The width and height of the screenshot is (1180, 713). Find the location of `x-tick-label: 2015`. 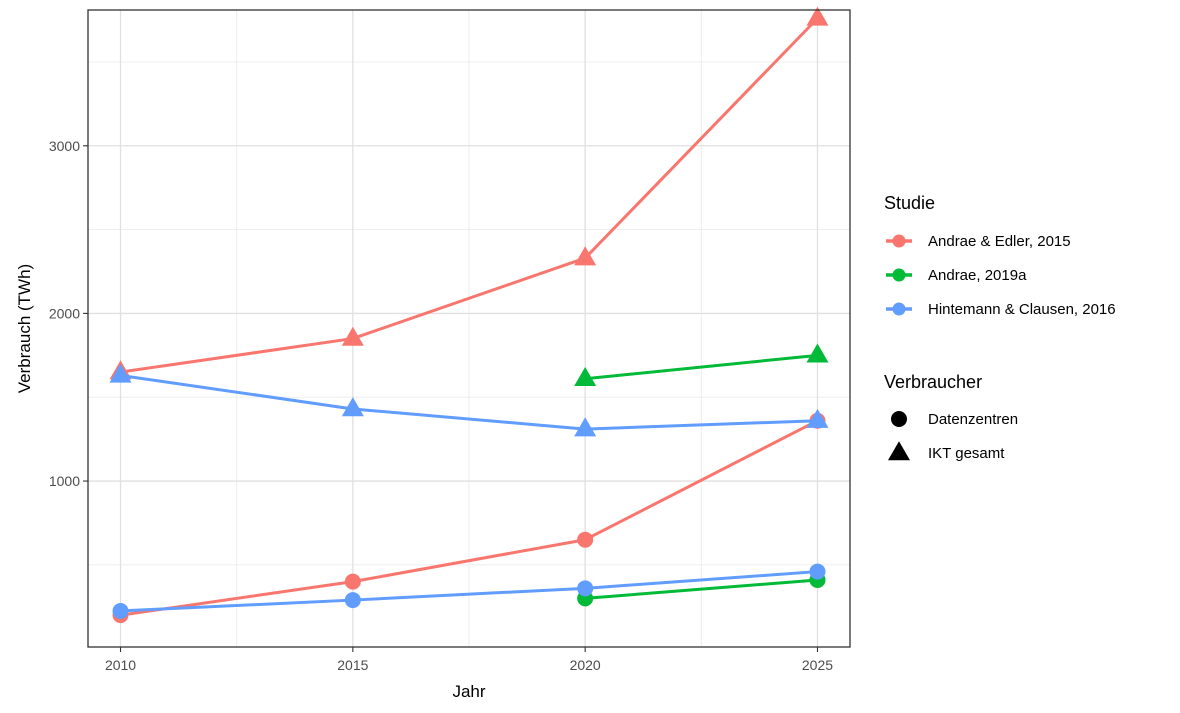

x-tick-label: 2015 is located at coordinates (352, 665).